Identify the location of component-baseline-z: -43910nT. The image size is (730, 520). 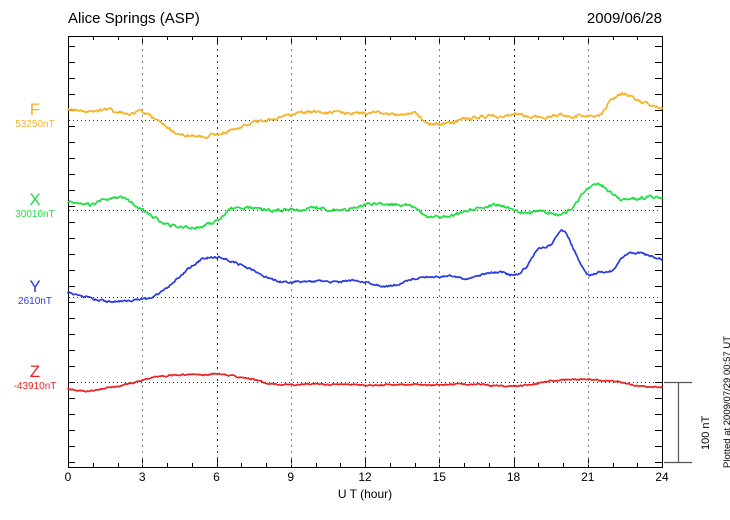
(35, 386).